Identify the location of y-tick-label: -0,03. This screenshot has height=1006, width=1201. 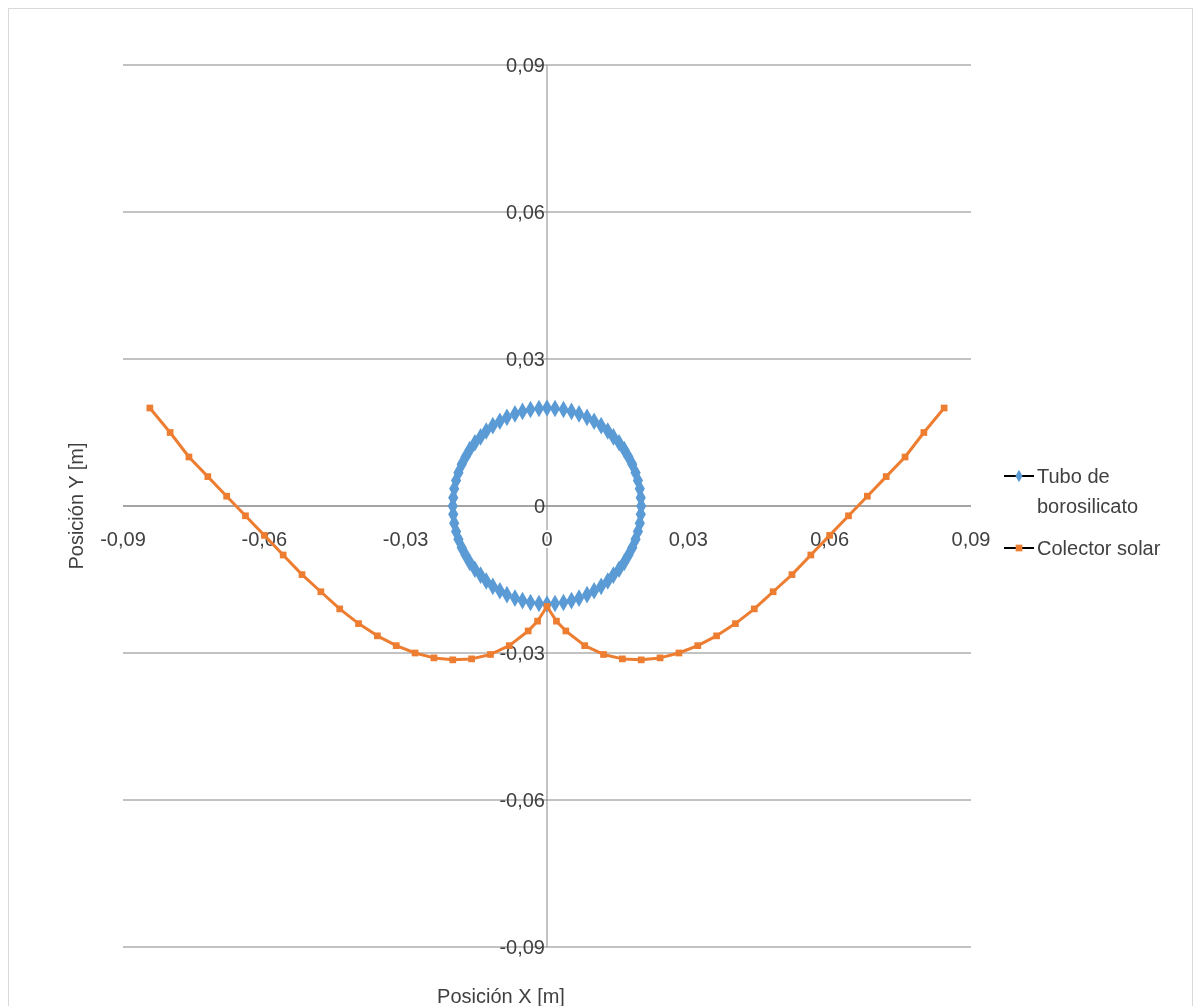
(522, 653).